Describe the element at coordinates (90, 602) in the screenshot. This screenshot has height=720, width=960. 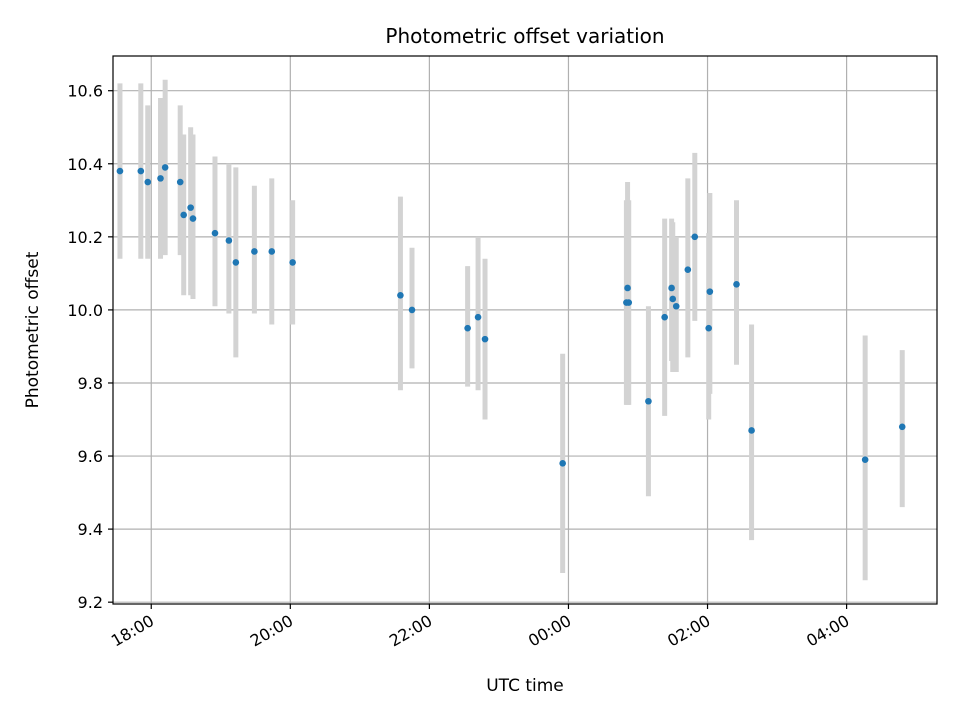
I see `y-tick-label: 9.2` at that location.